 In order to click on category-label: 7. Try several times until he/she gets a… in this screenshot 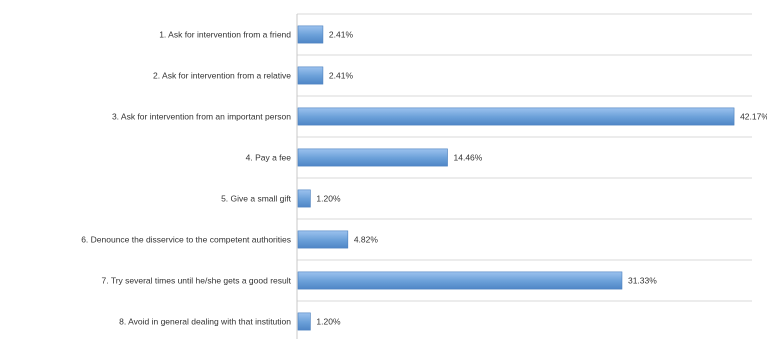, I will do `click(197, 281)`.